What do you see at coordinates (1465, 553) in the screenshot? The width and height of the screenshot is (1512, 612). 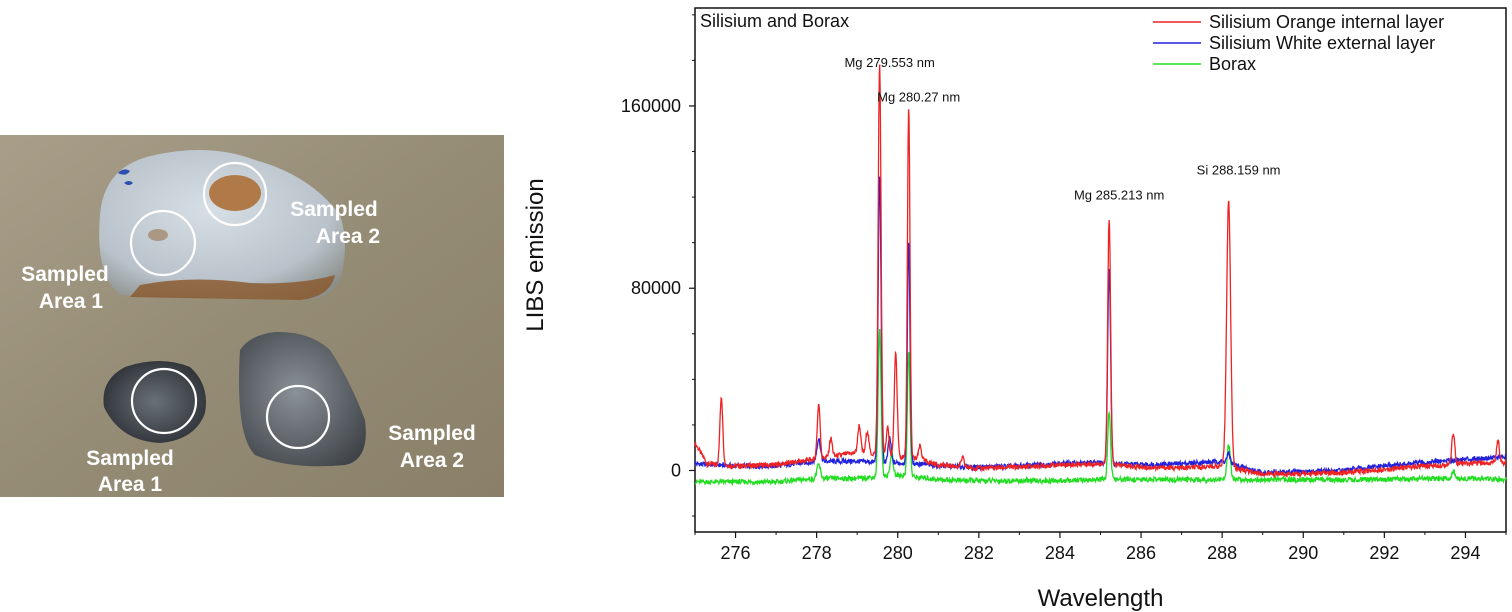 I see `x-tick-label: 294` at bounding box center [1465, 553].